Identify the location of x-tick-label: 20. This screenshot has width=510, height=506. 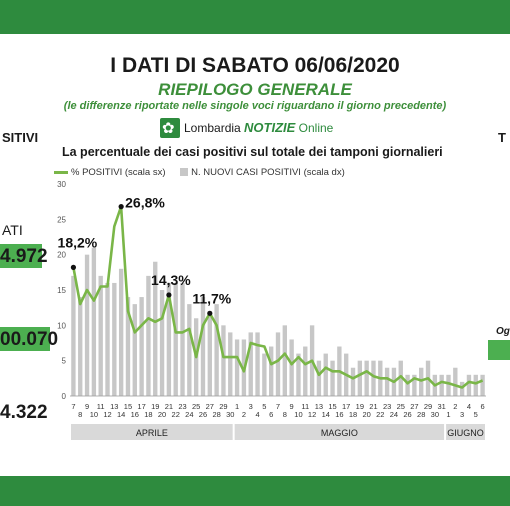
(366, 414).